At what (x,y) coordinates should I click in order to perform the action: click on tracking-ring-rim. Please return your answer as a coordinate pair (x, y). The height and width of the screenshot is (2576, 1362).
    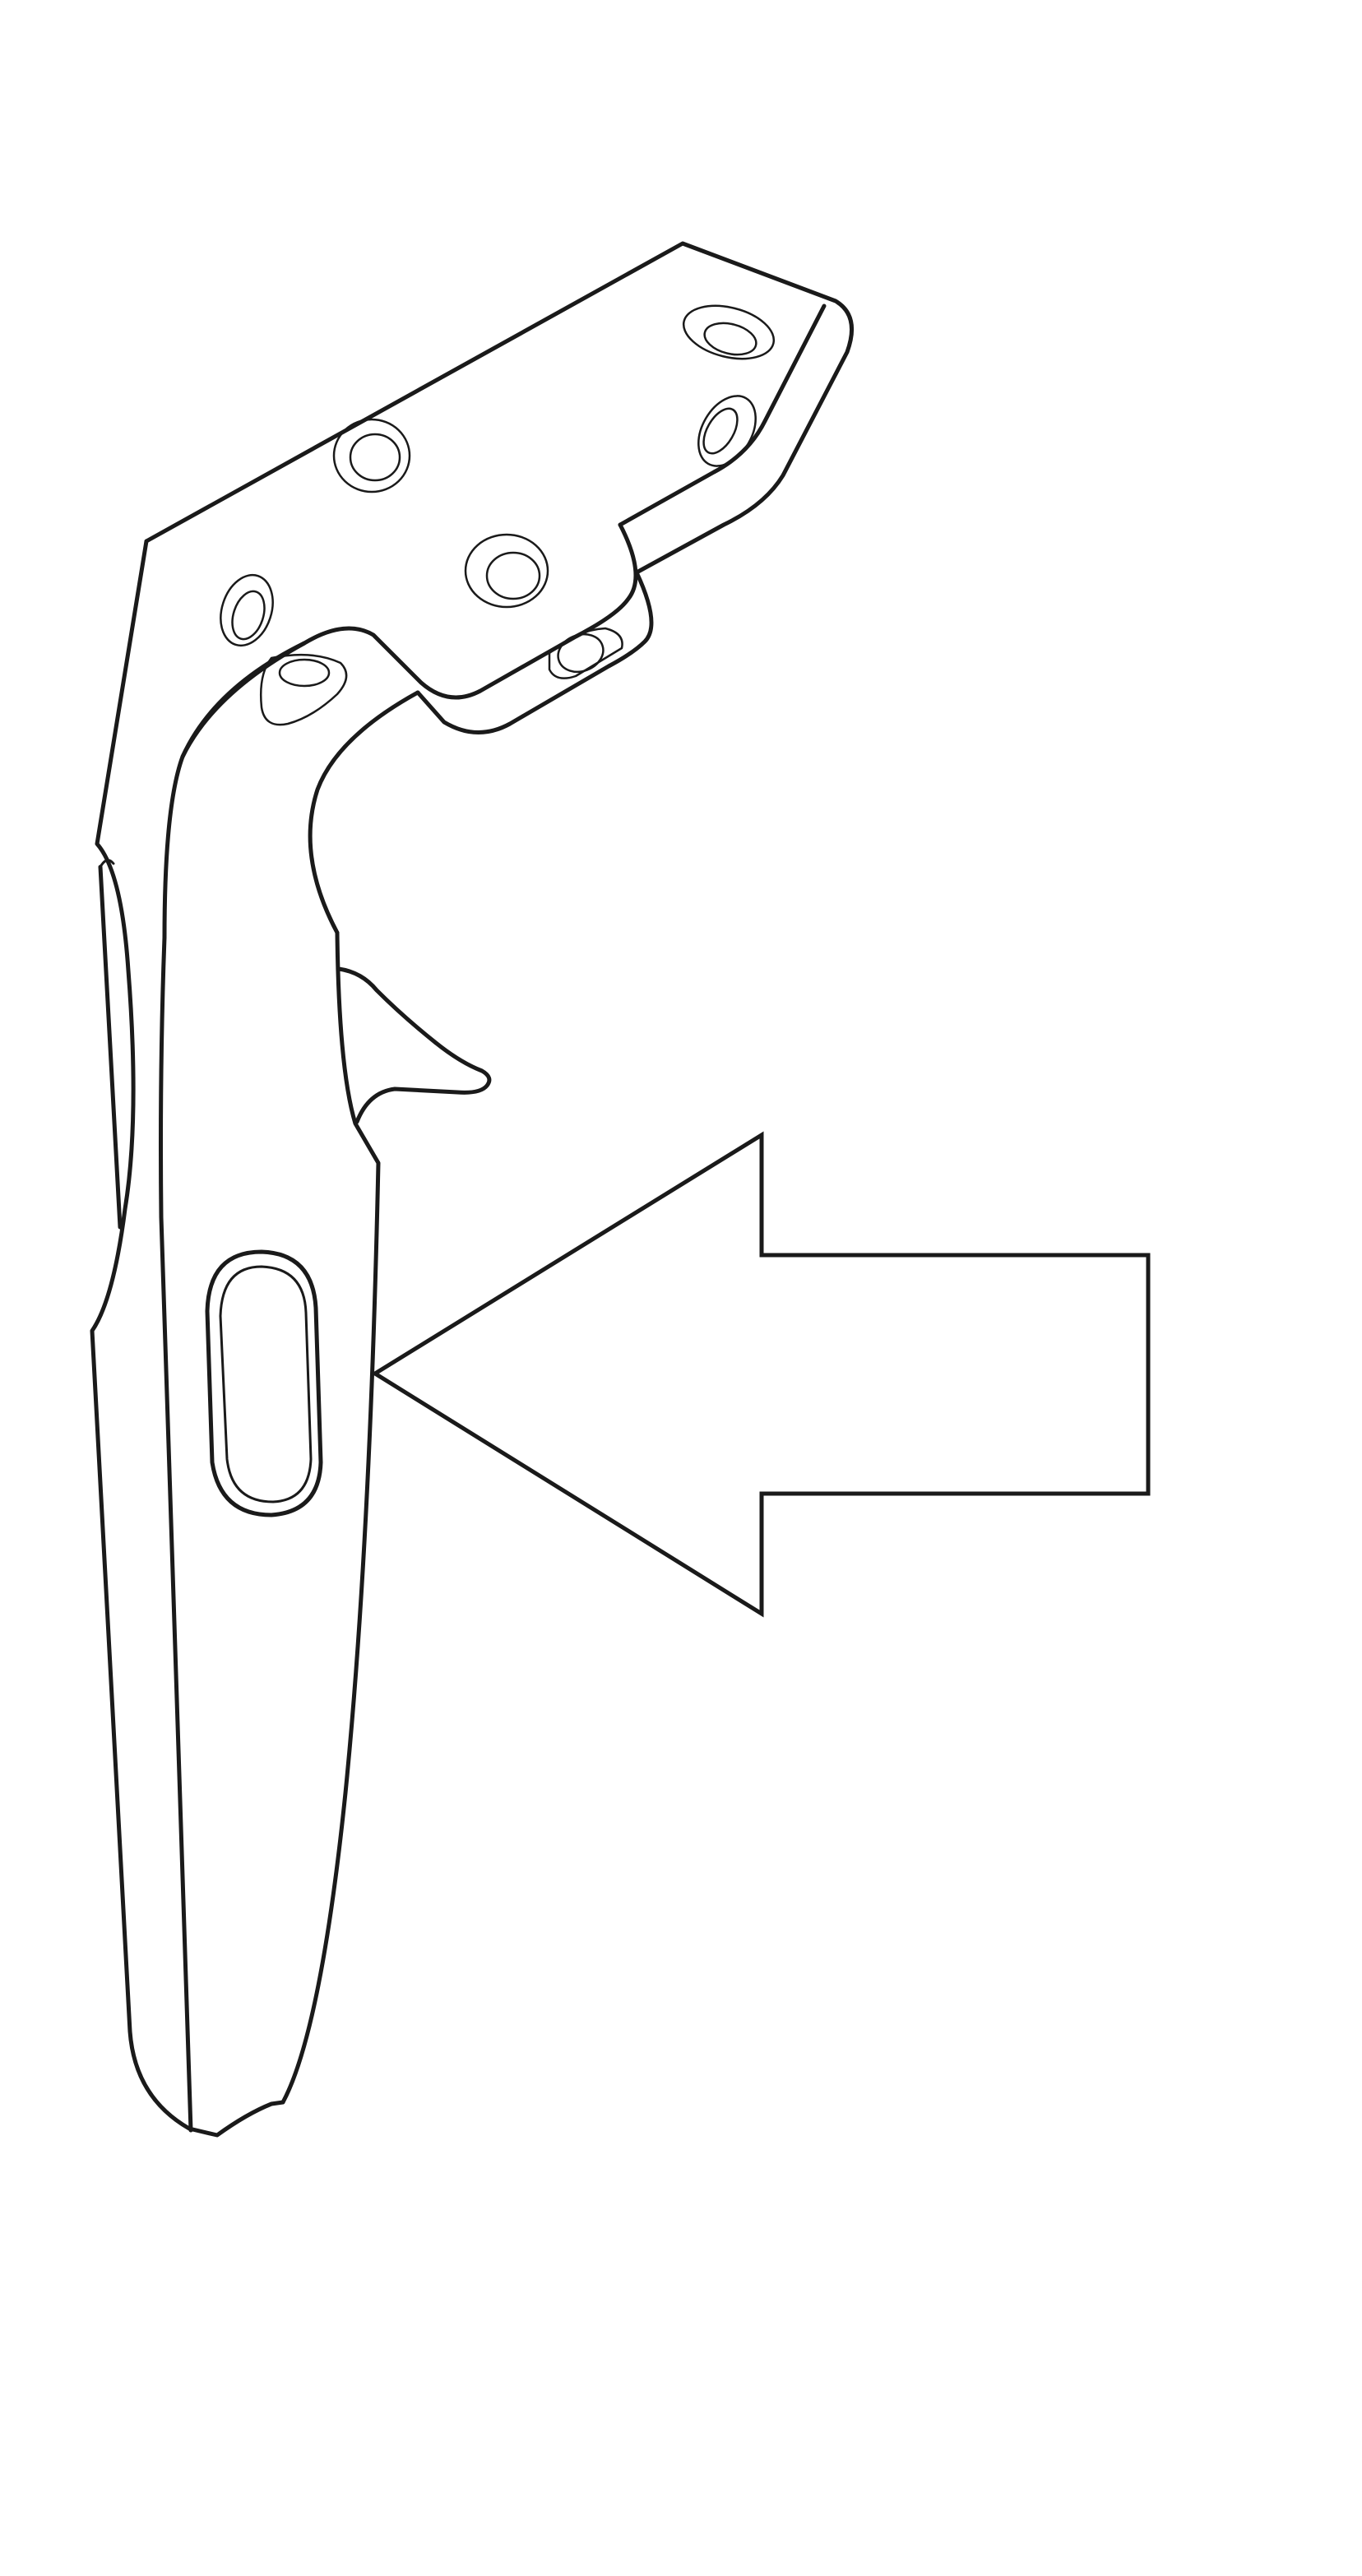
    Looking at the image, I should click on (534, 652).